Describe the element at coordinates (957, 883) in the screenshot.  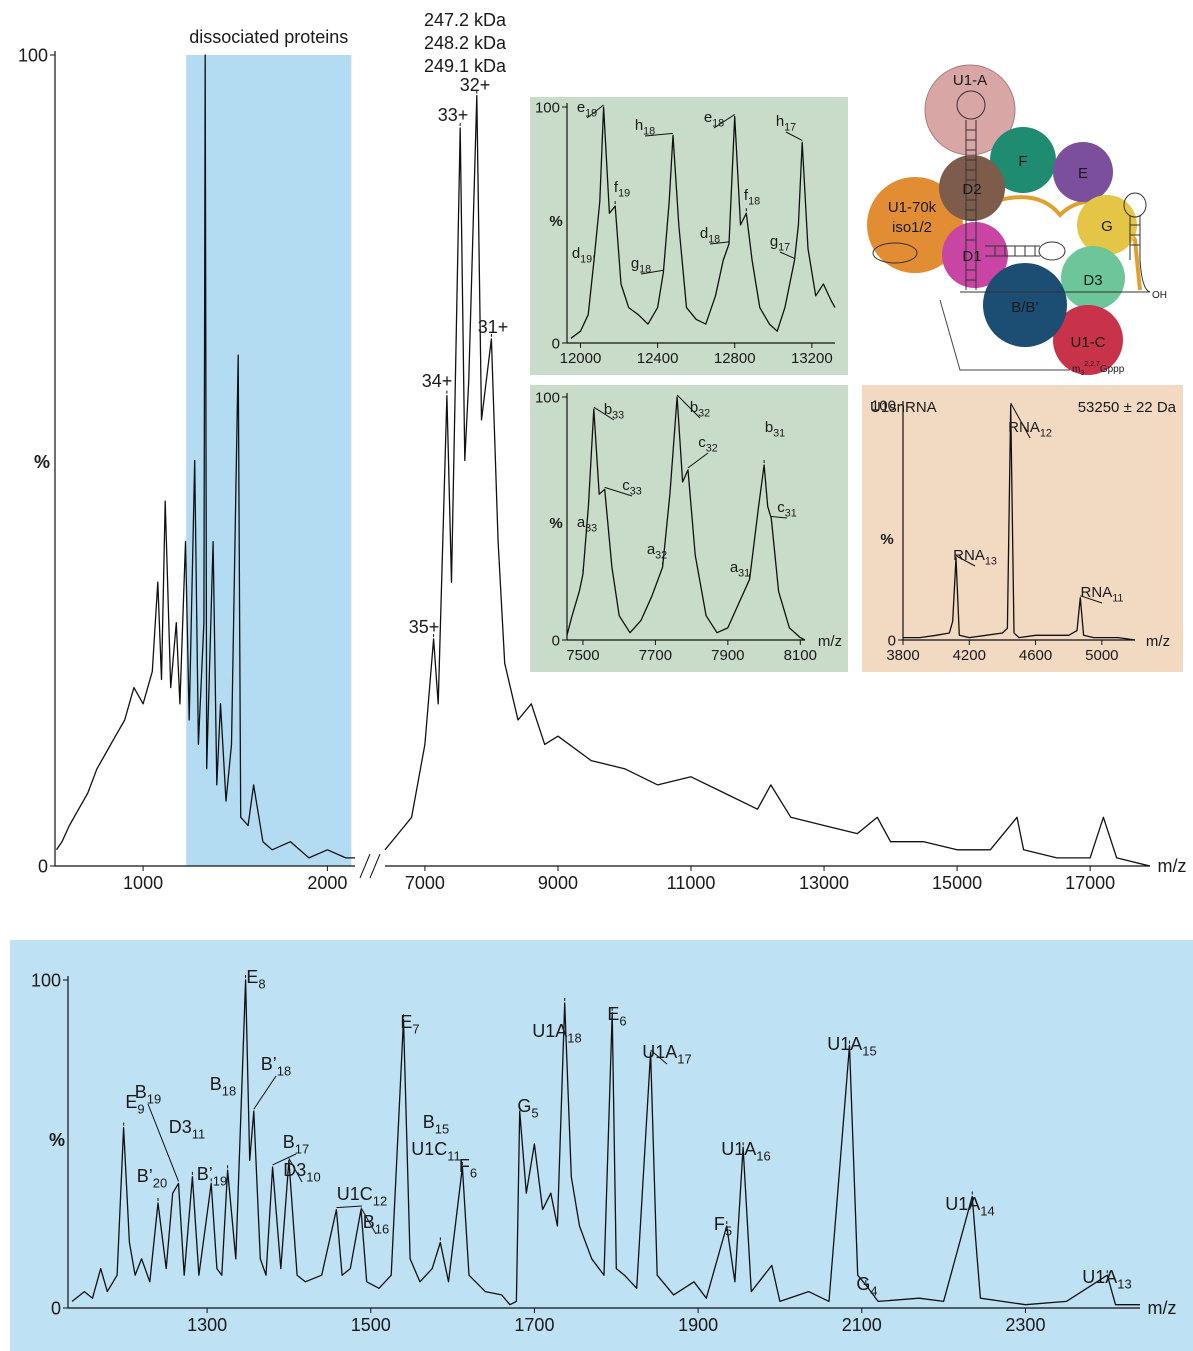
I see `x-tick-label: 15000` at that location.